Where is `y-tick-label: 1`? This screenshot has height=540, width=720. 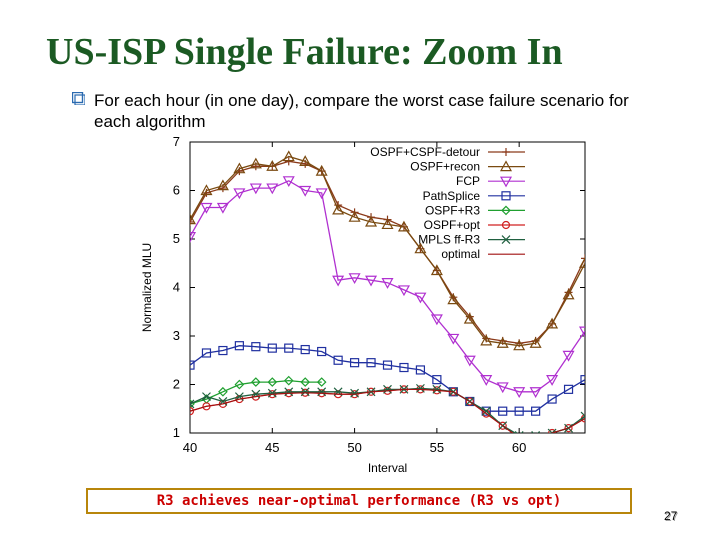 y-tick-label: 1 is located at coordinates (176, 432).